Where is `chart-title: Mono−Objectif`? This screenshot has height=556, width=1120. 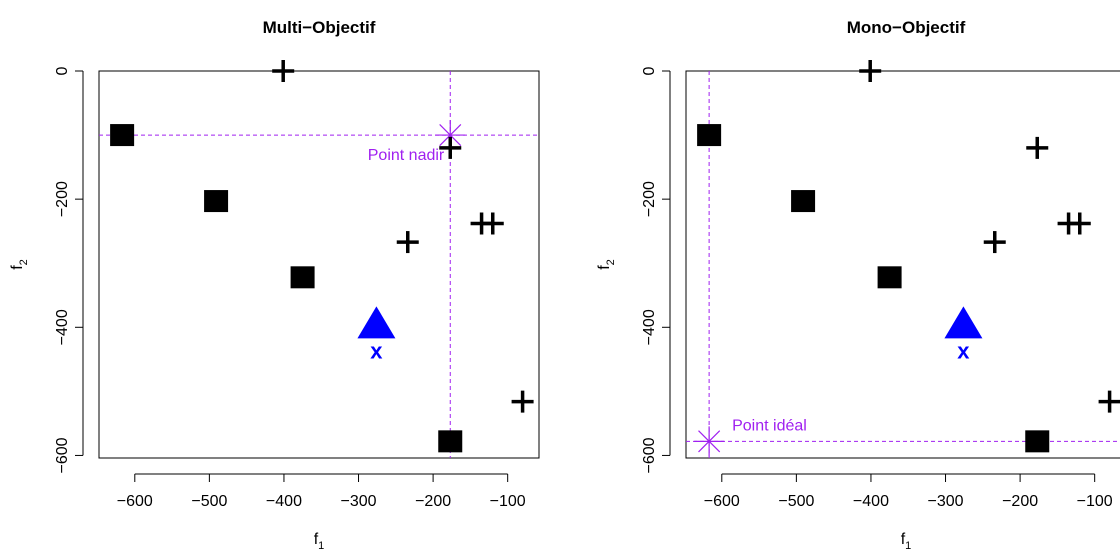
chart-title: Mono−Objectif is located at coordinates (906, 27).